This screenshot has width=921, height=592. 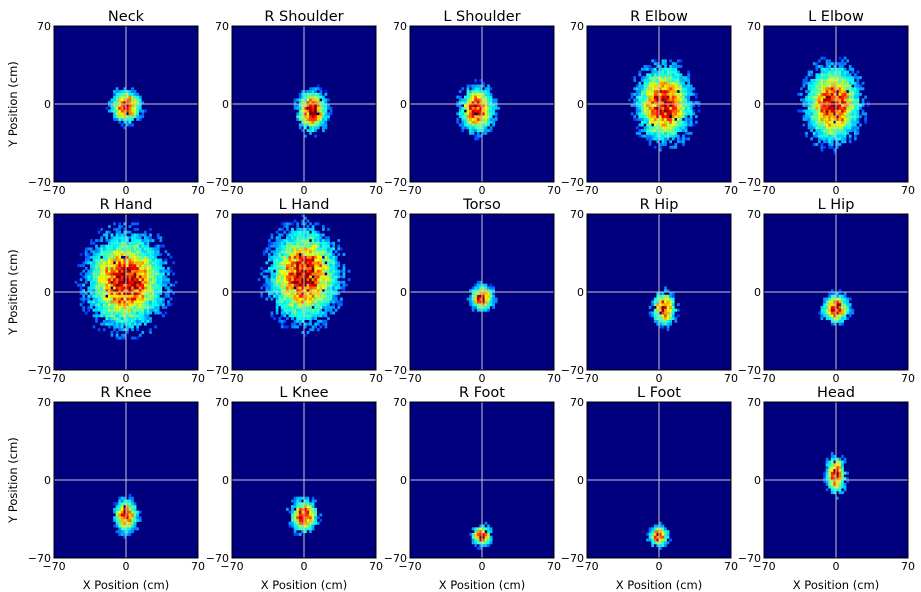 I want to click on panel-r-knee-cell, so click(x=130, y=504).